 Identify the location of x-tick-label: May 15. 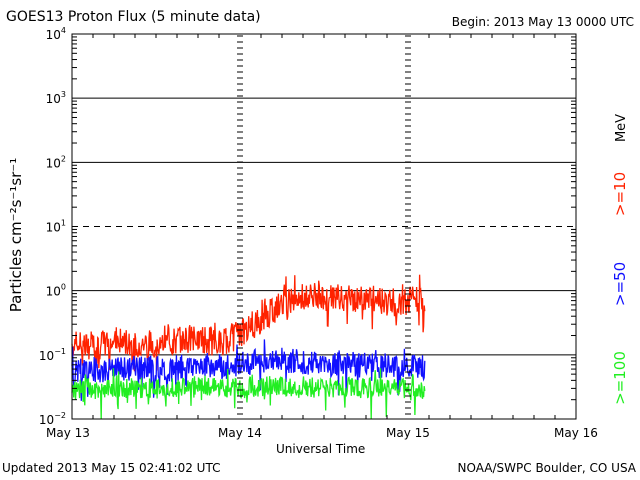
(408, 433).